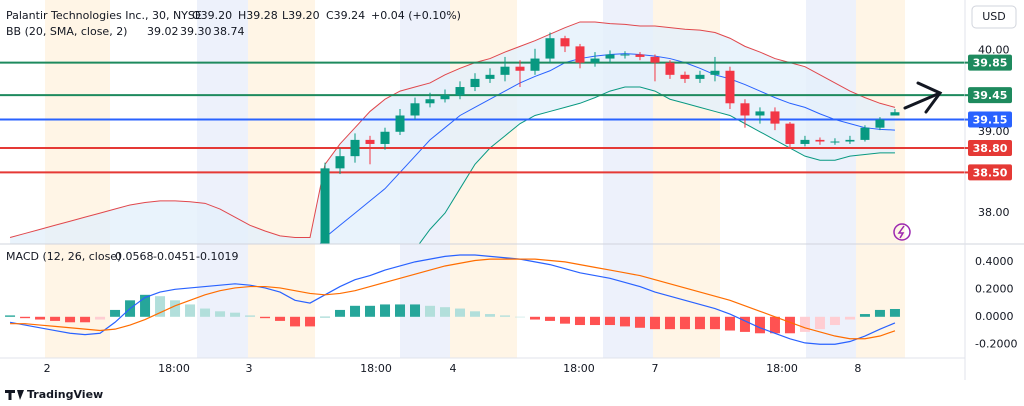 This screenshot has width=1024, height=406. What do you see at coordinates (301, 15) in the screenshot?
I see `ohlc-low: L39.20` at bounding box center [301, 15].